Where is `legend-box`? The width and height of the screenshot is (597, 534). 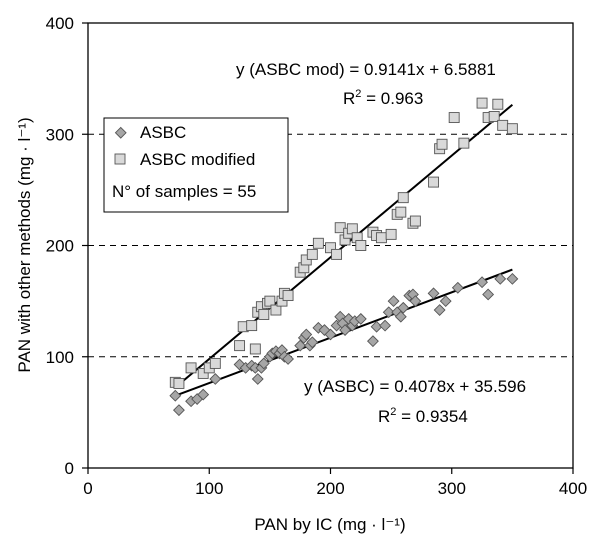
legend-box is located at coordinates (196, 165).